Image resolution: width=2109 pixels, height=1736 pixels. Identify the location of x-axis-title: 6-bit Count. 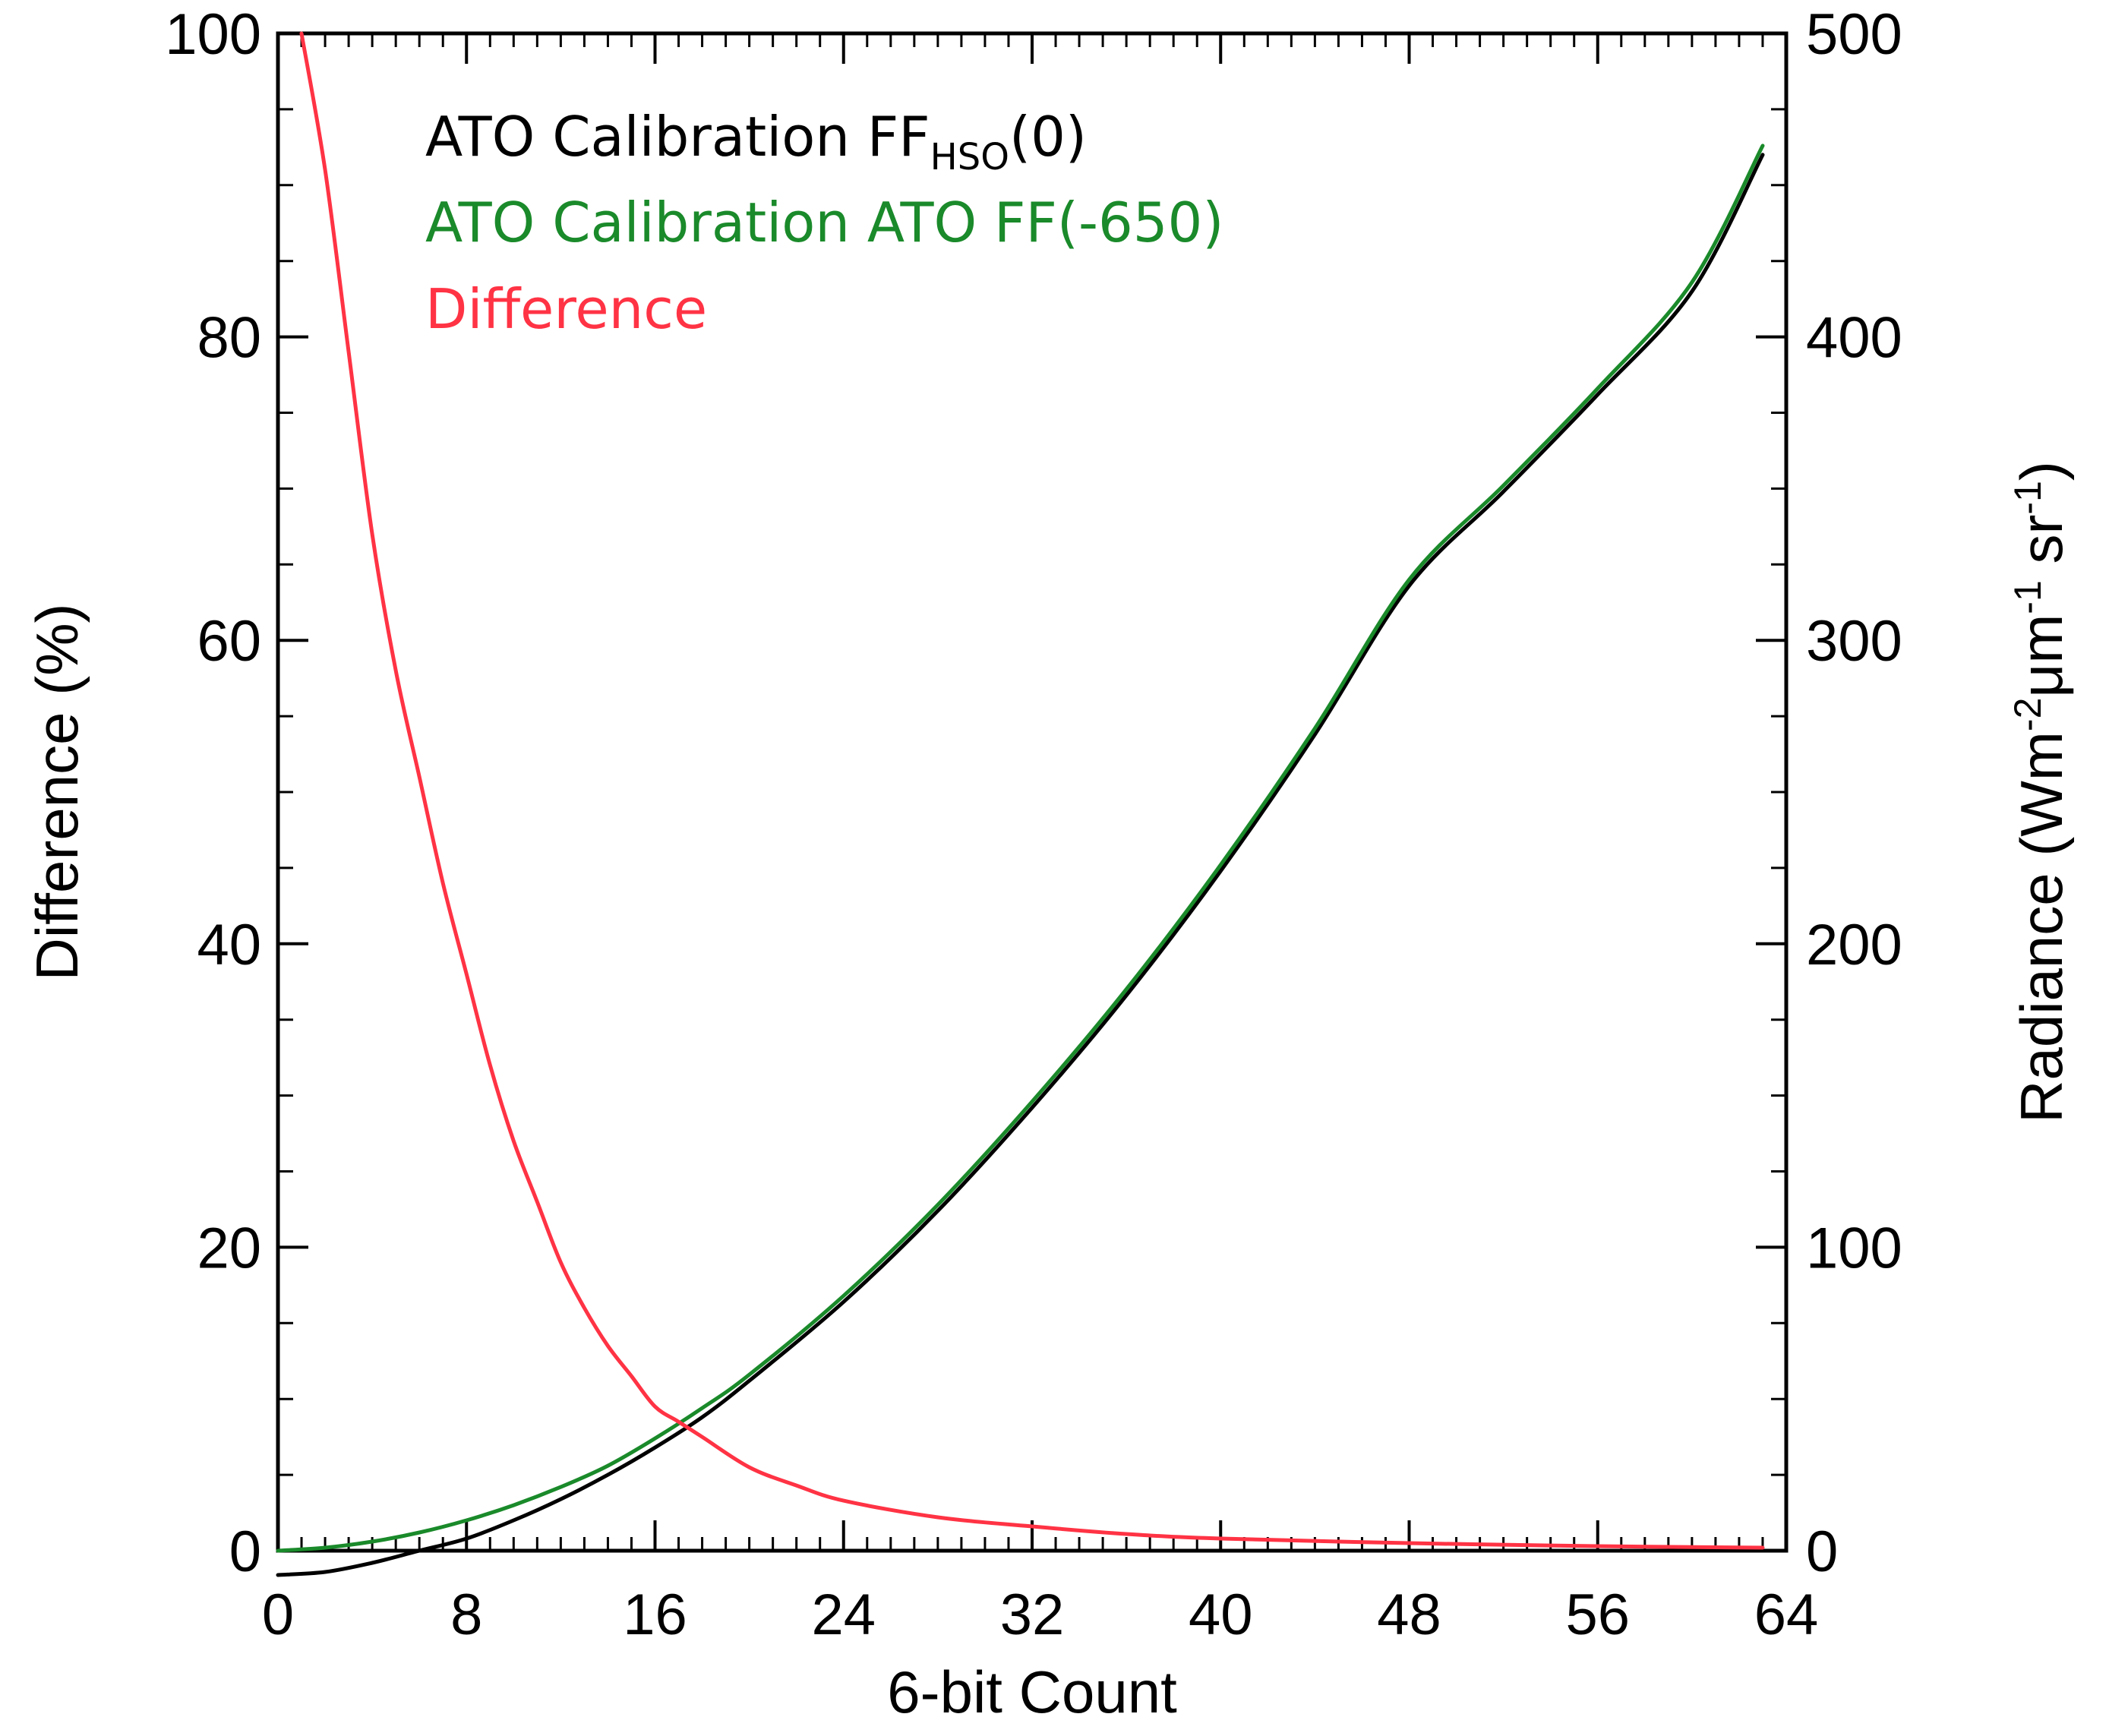
(1032, 1692).